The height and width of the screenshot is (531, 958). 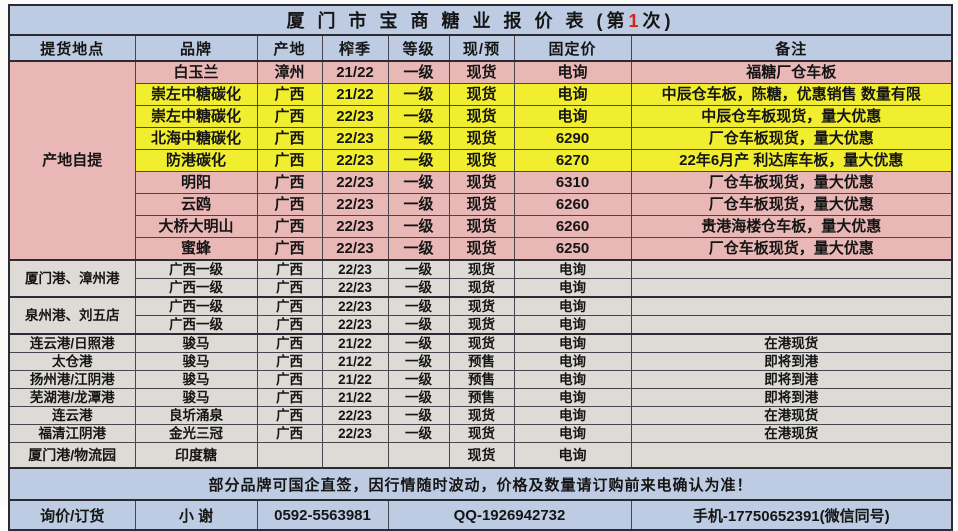 What do you see at coordinates (72, 315) in the screenshot?
I see `pickup-location-cell: 泉州港、刘五店` at bounding box center [72, 315].